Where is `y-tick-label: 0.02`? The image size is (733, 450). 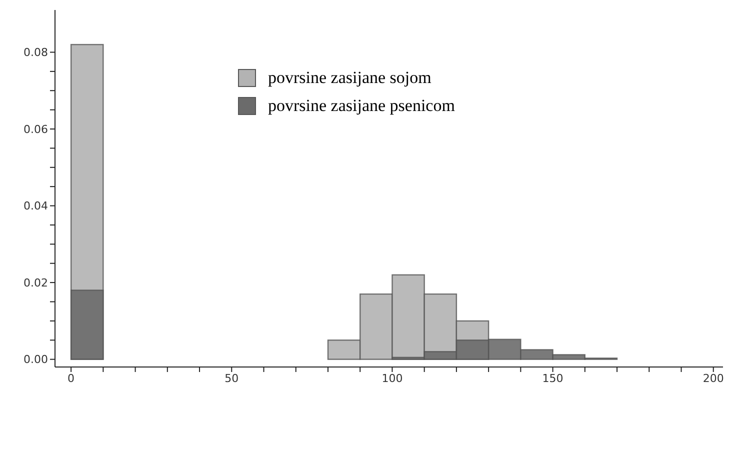 y-tick-label: 0.02 is located at coordinates (36, 283).